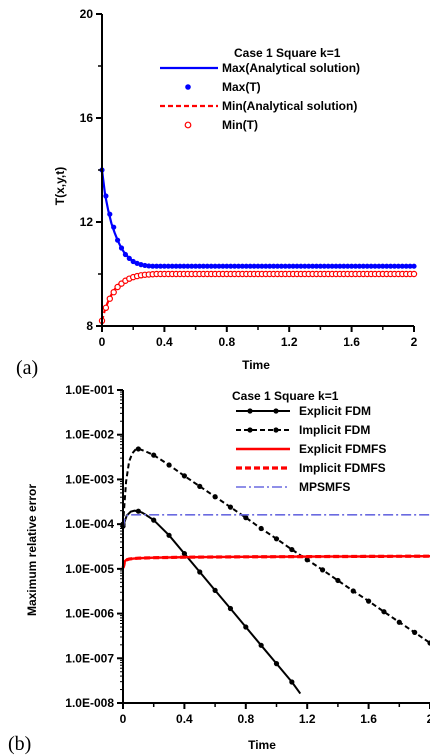 The image size is (430, 756). What do you see at coordinates (89, 479) in the screenshot?
I see `y-tick-label: 1.0E-003` at bounding box center [89, 479].